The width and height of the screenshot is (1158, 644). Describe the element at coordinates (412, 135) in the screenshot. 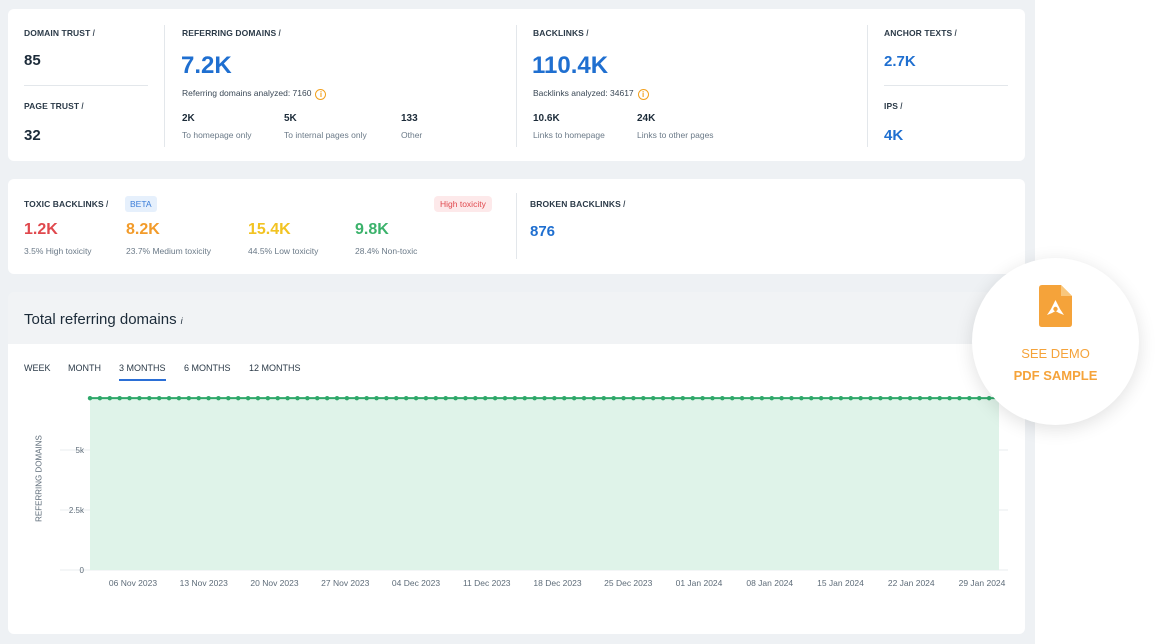

I see `rd-other-label: Other` at that location.